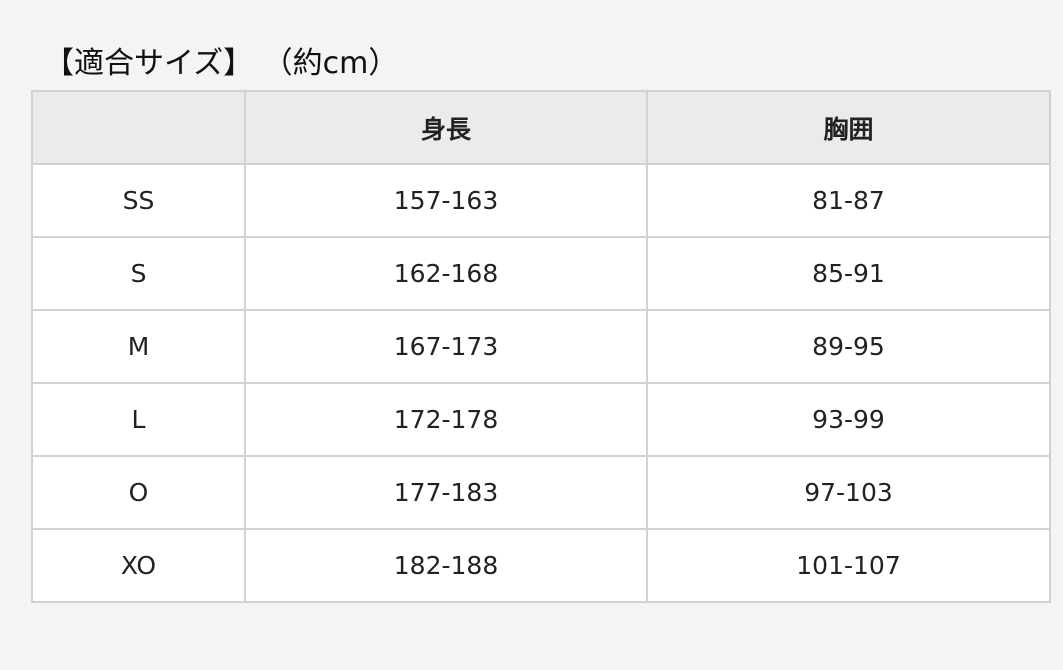  I want to click on table-row: L 172-178 93-99, so click(541, 419).